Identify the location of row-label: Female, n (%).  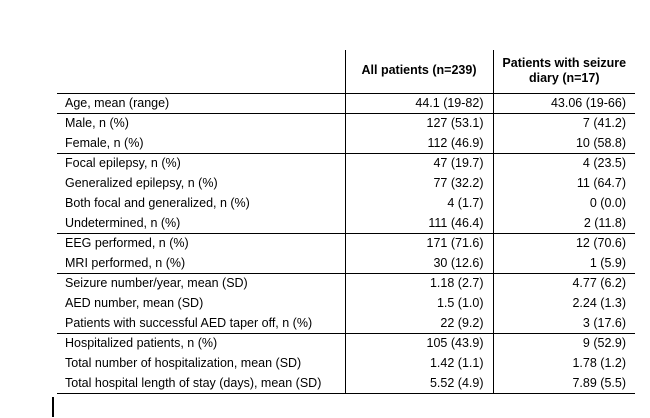
(201, 143).